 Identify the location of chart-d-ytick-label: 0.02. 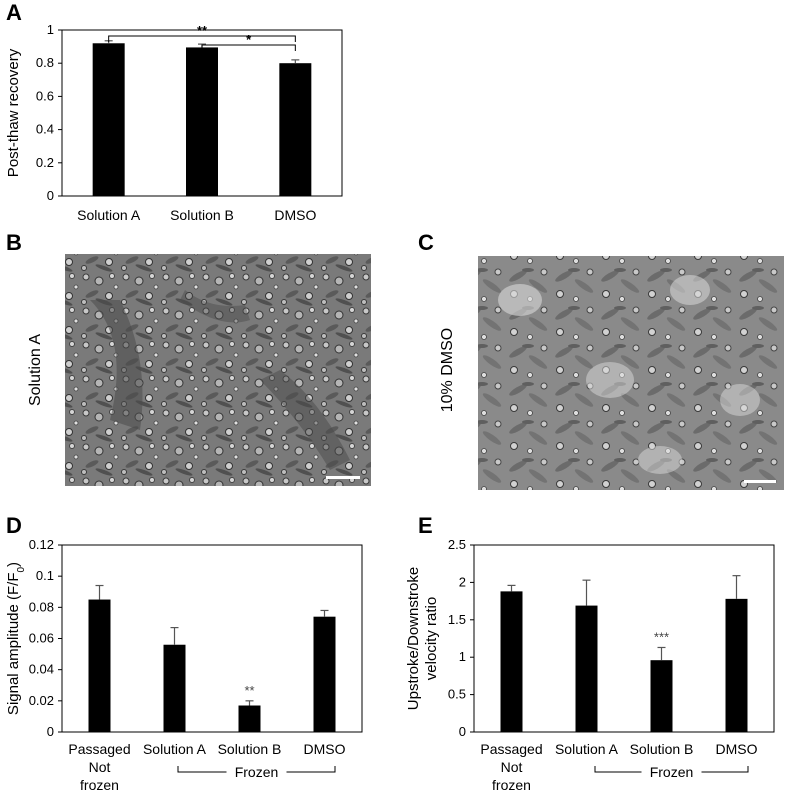
(41, 700).